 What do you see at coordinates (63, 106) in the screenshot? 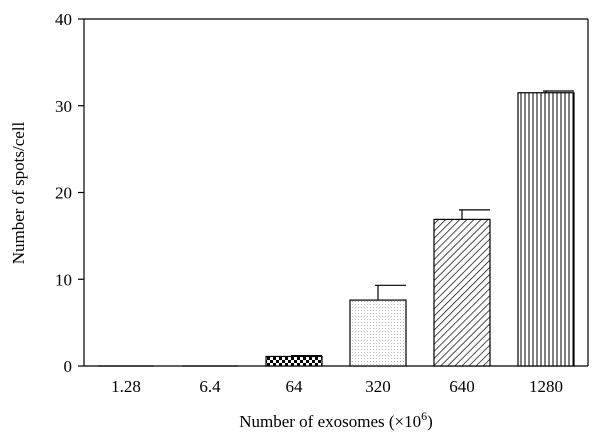
I see `y-tick-label: 30` at bounding box center [63, 106].